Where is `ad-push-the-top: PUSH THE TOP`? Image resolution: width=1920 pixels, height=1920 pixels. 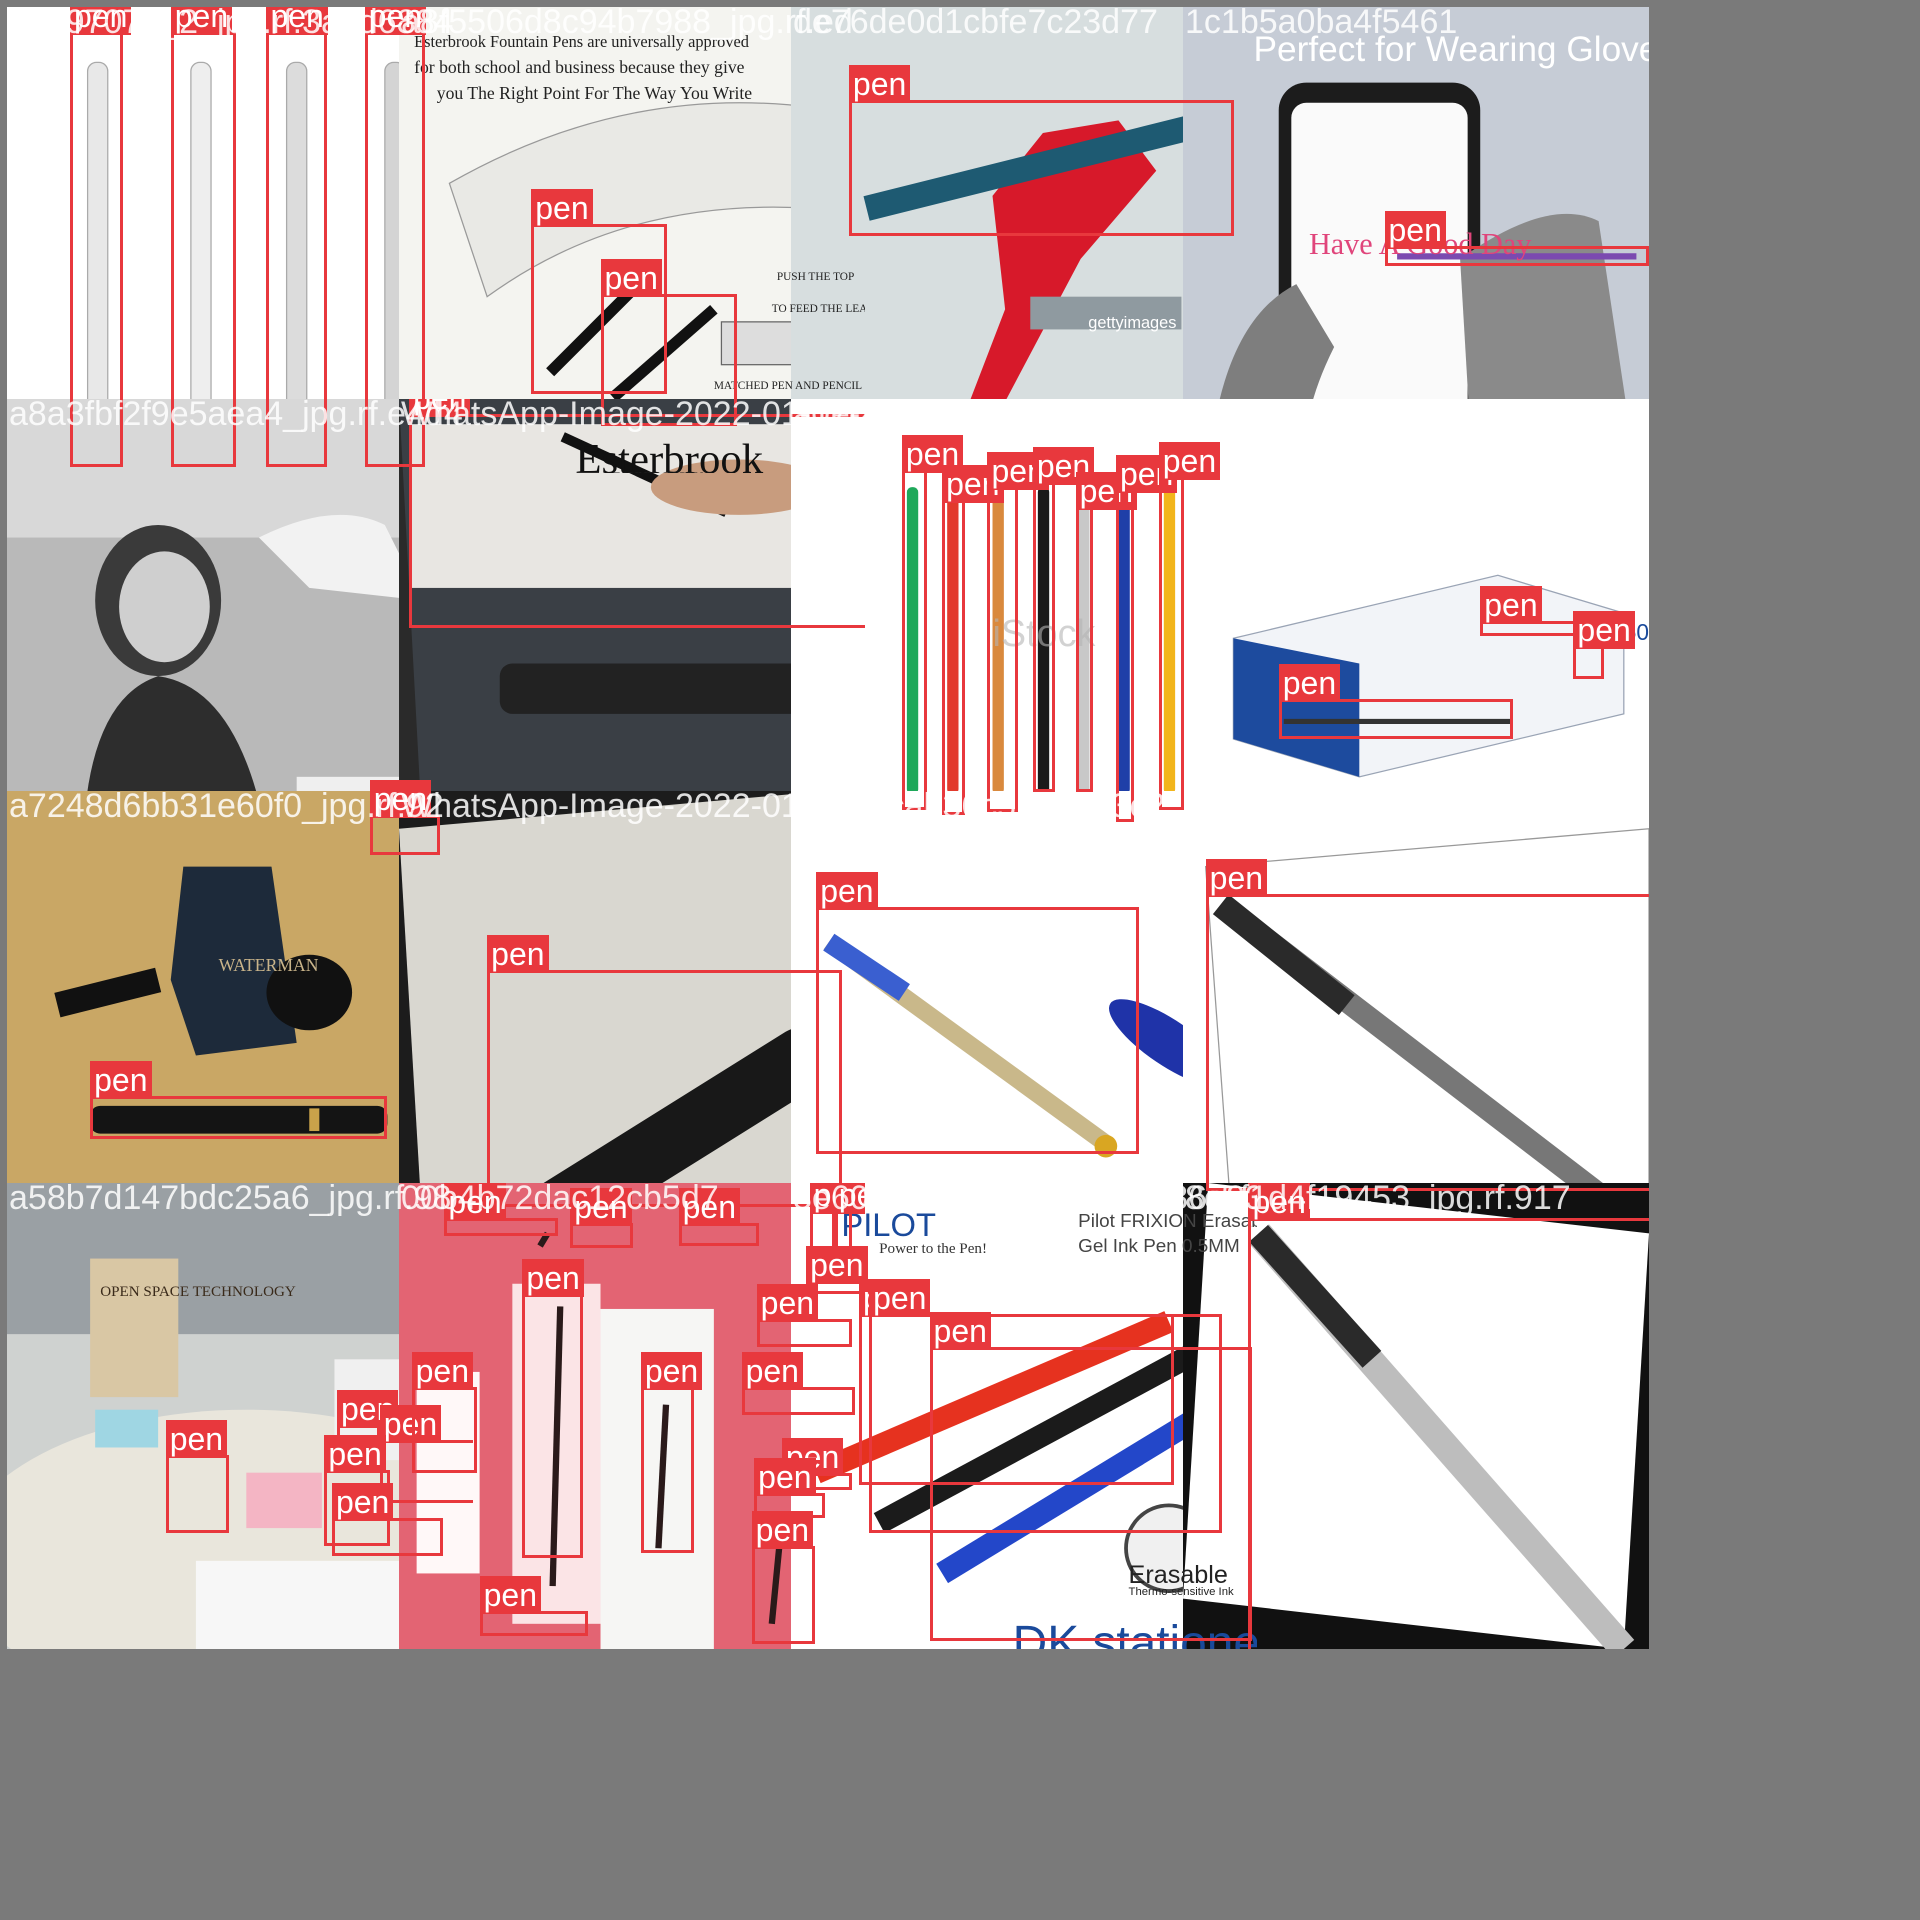
ad-push-the-top: PUSH THE TOP is located at coordinates (815, 277).